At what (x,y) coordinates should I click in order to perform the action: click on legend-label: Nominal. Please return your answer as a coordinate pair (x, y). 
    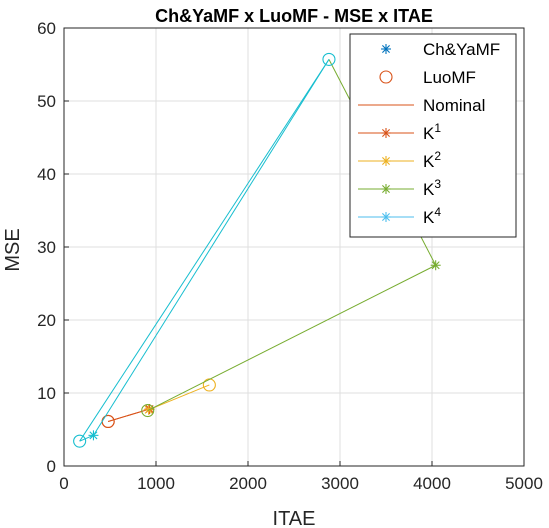
    Looking at the image, I should click on (454, 105).